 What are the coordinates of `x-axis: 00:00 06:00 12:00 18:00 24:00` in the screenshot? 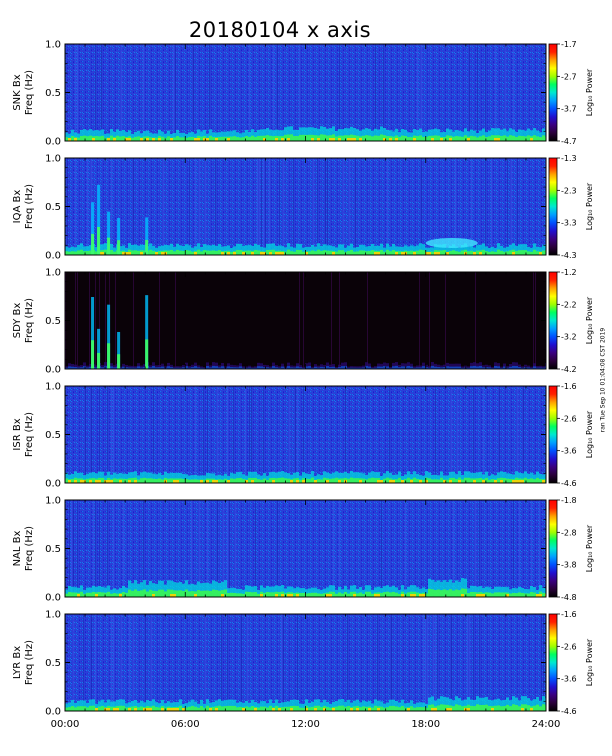 It's located at (306, 724).